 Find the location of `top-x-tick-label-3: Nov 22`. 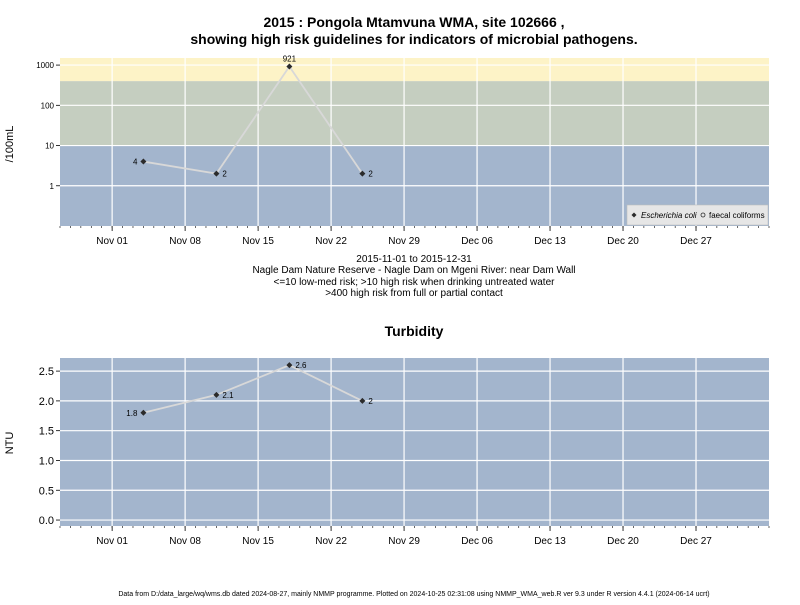

top-x-tick-label-3: Nov 22 is located at coordinates (331, 241).